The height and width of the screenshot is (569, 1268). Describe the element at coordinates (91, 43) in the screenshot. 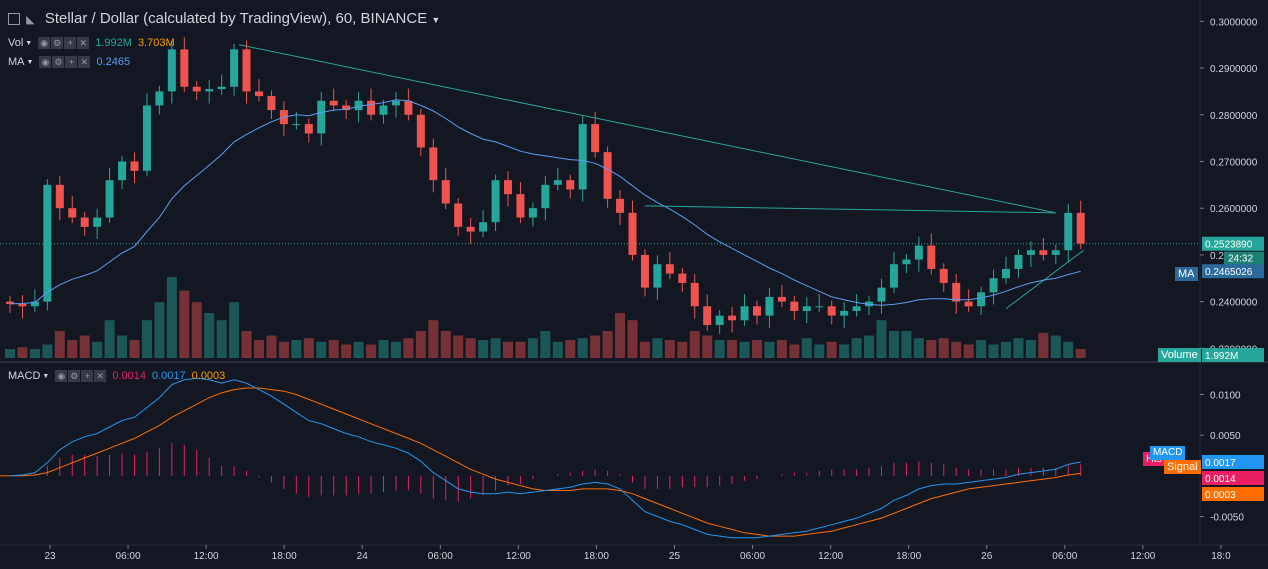

I see `volume-indicator-row: Vol ▼ ◉ ⚙ + ✕ 1.992M 3.703M` at that location.